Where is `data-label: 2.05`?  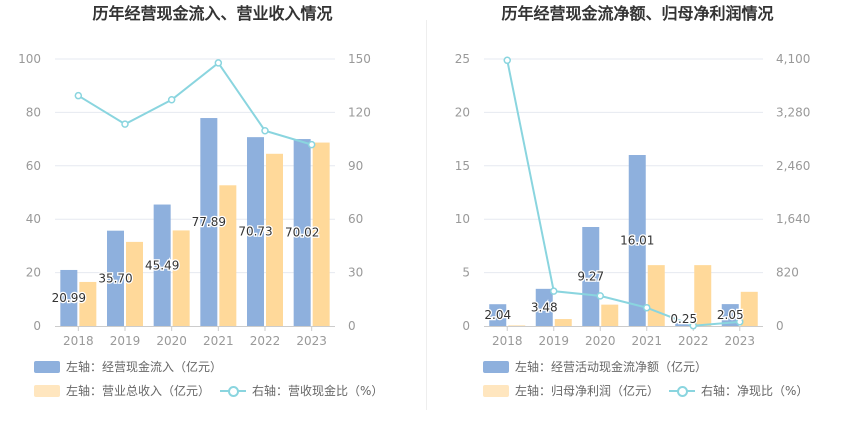 data-label: 2.05 is located at coordinates (730, 315).